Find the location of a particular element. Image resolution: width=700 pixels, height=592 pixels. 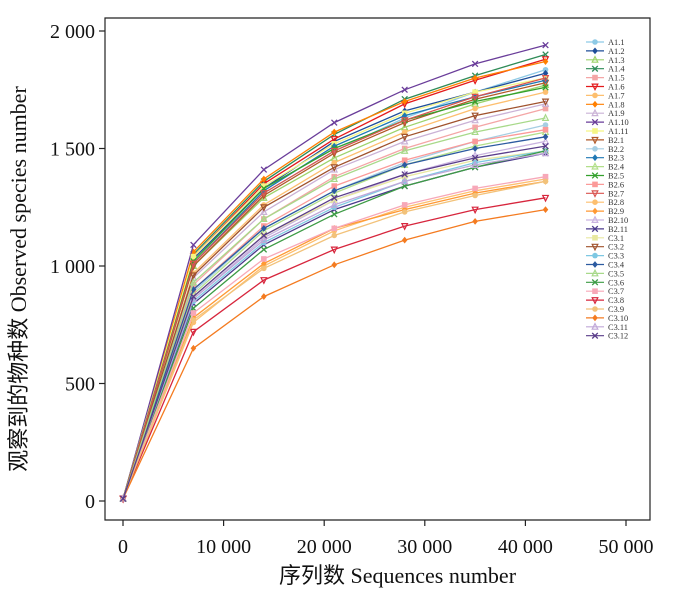

legend-item-B2.3: B2.3 is located at coordinates (605, 158).